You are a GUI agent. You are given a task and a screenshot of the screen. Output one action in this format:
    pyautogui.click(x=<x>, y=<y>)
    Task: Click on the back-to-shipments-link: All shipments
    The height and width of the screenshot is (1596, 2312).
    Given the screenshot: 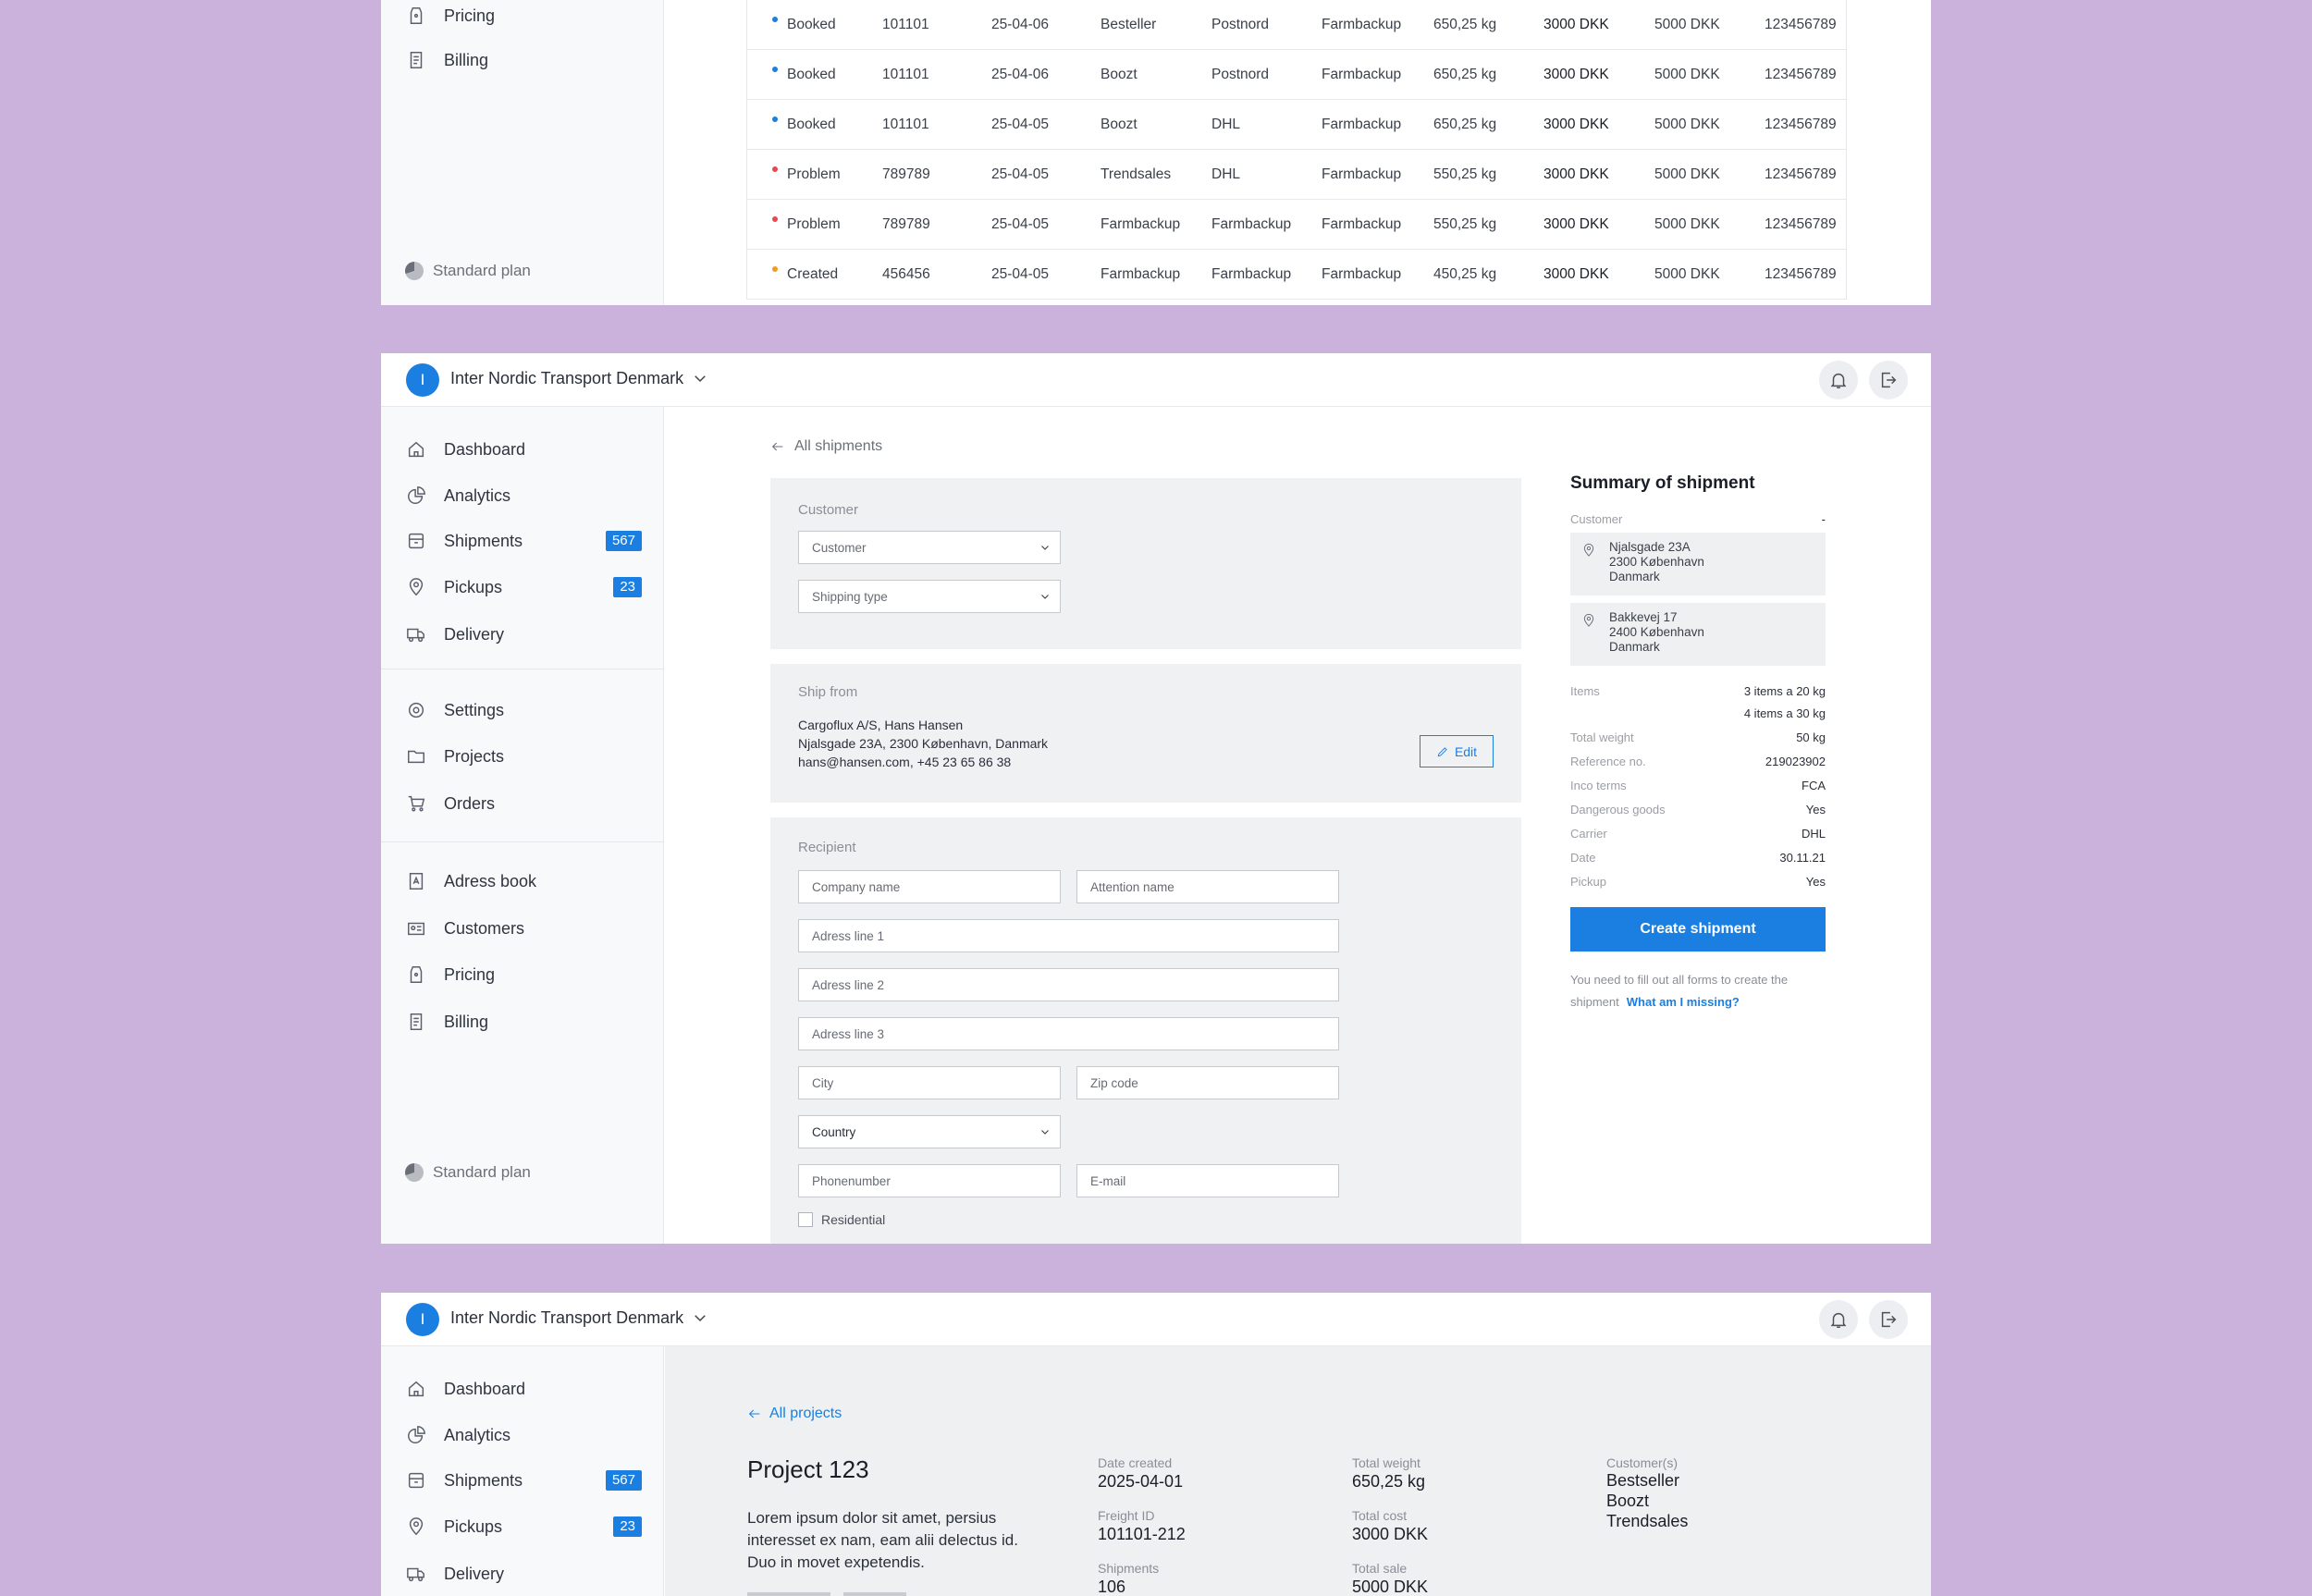 What is the action you would take?
    pyautogui.click(x=826, y=446)
    